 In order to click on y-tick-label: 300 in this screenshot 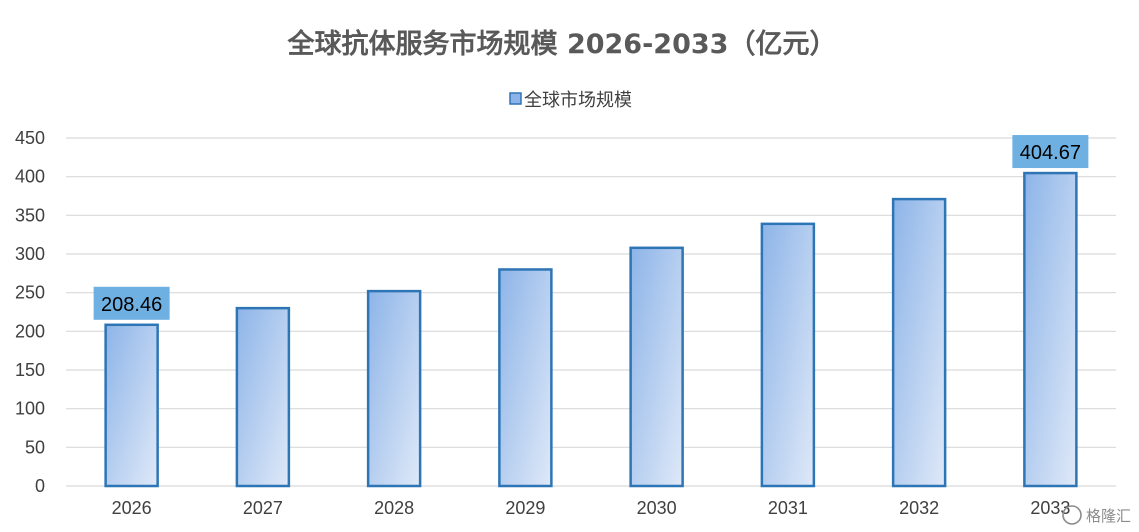, I will do `click(30, 254)`.